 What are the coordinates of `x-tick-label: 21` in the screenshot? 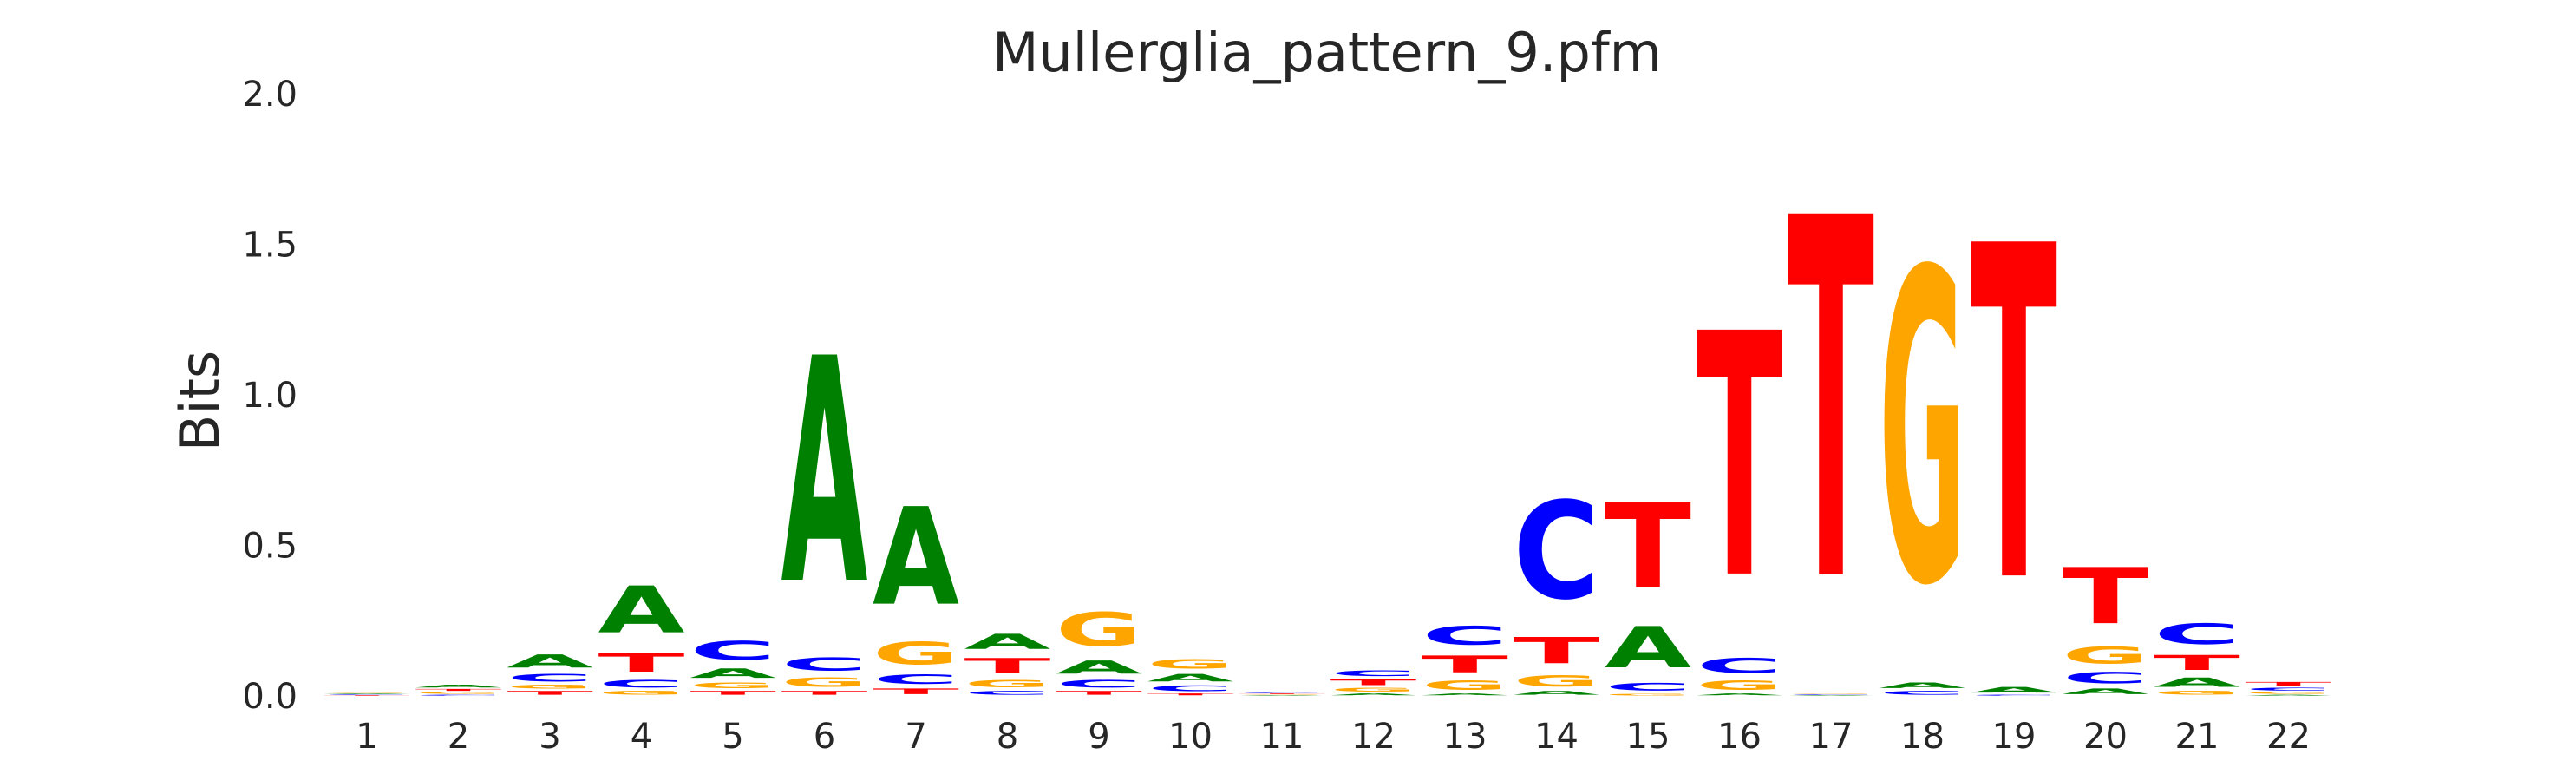 It's located at (2197, 737).